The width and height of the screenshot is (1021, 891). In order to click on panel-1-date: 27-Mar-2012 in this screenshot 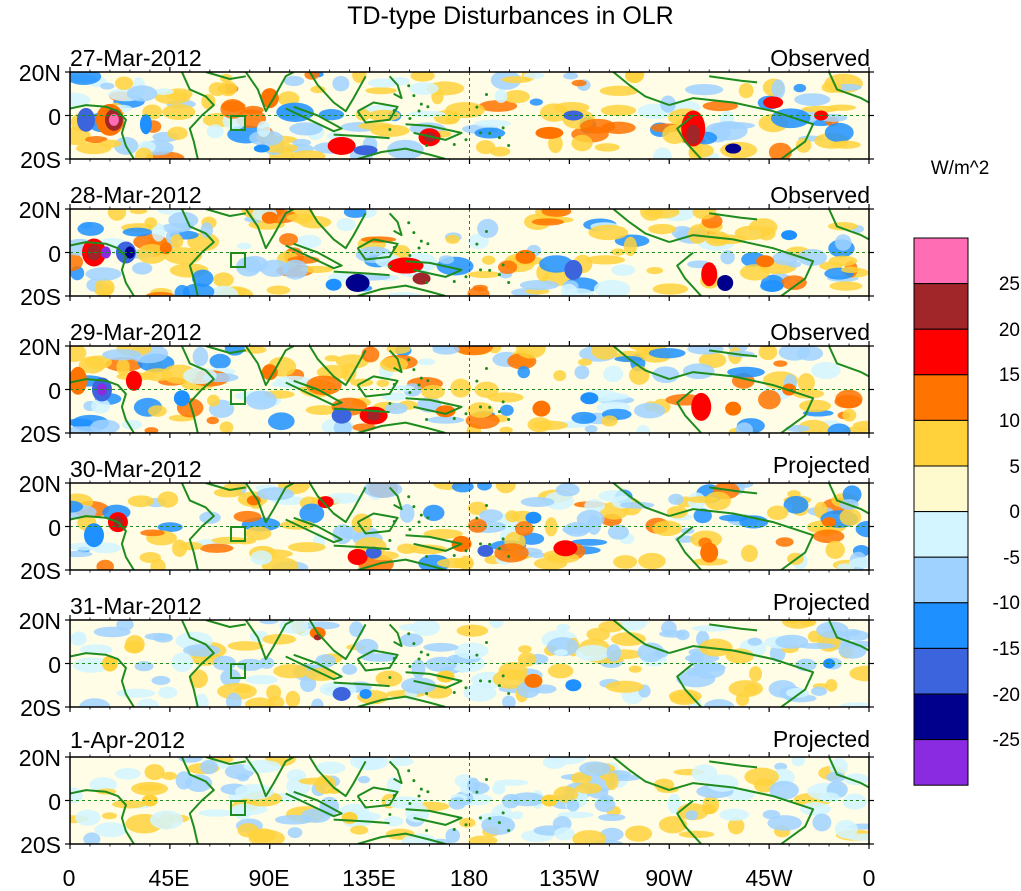, I will do `click(136, 58)`.